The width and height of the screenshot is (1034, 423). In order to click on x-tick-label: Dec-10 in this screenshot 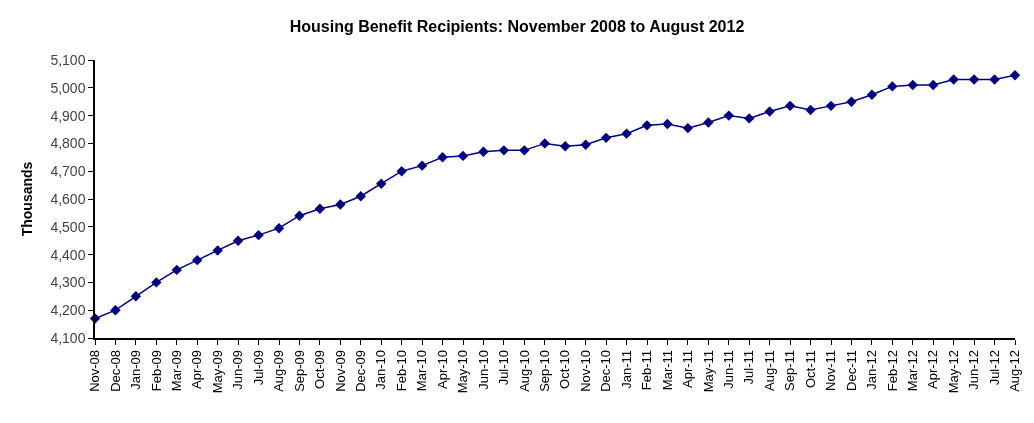, I will do `click(606, 370)`.